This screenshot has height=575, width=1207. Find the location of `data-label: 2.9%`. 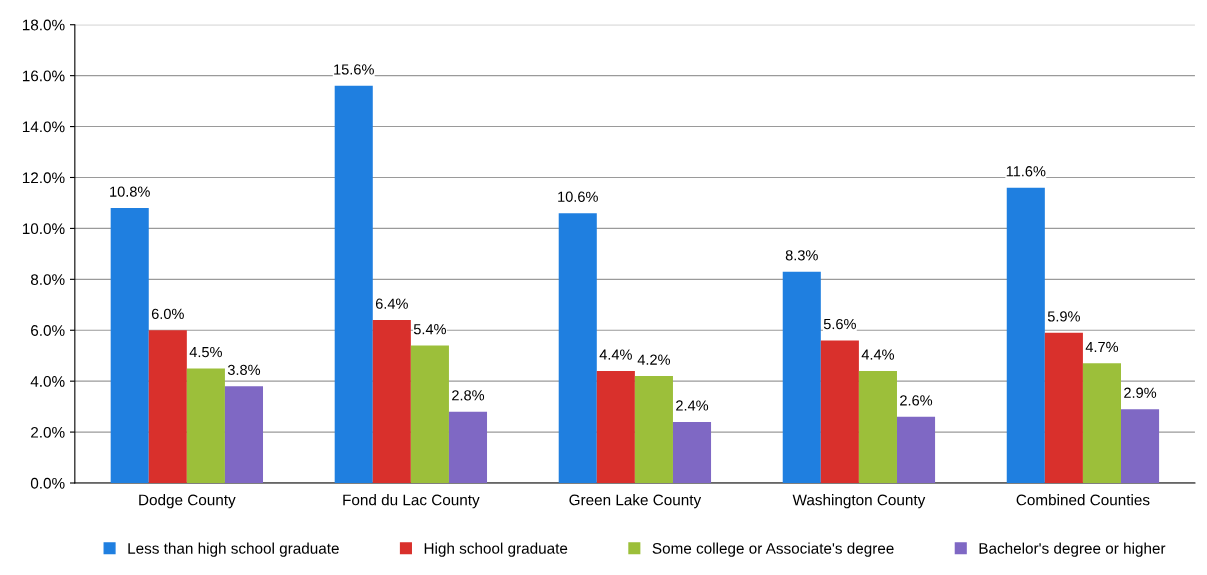

data-label: 2.9% is located at coordinates (1140, 392).